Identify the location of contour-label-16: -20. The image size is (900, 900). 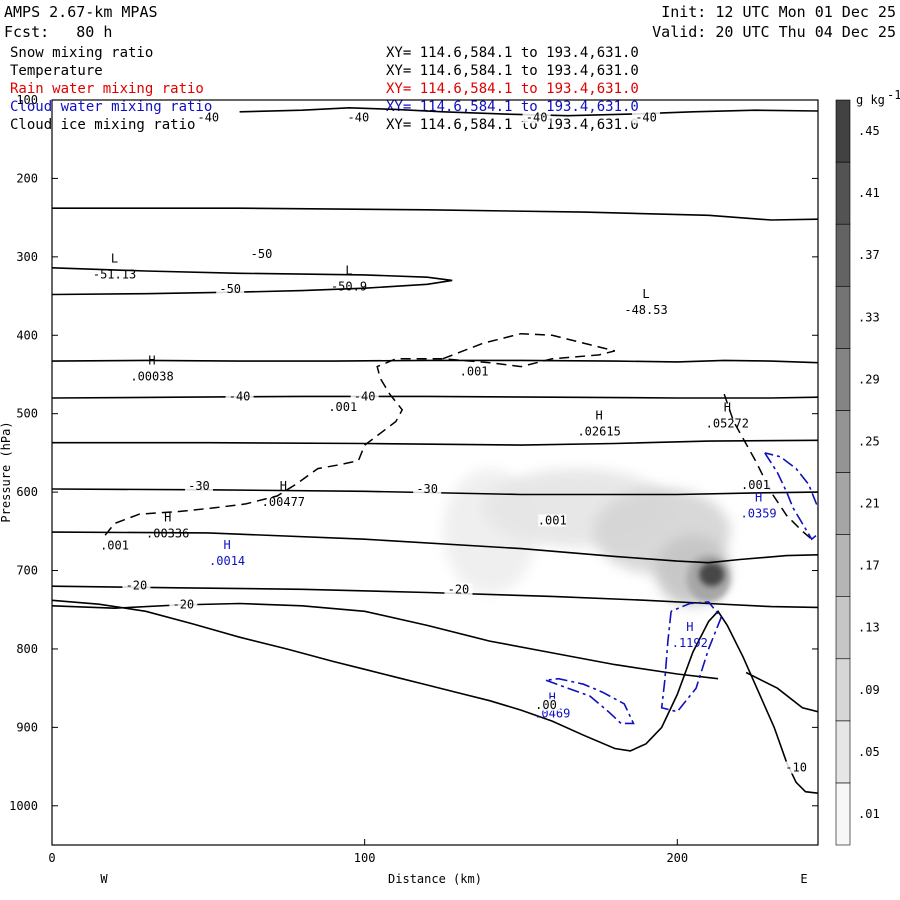
(137, 586).